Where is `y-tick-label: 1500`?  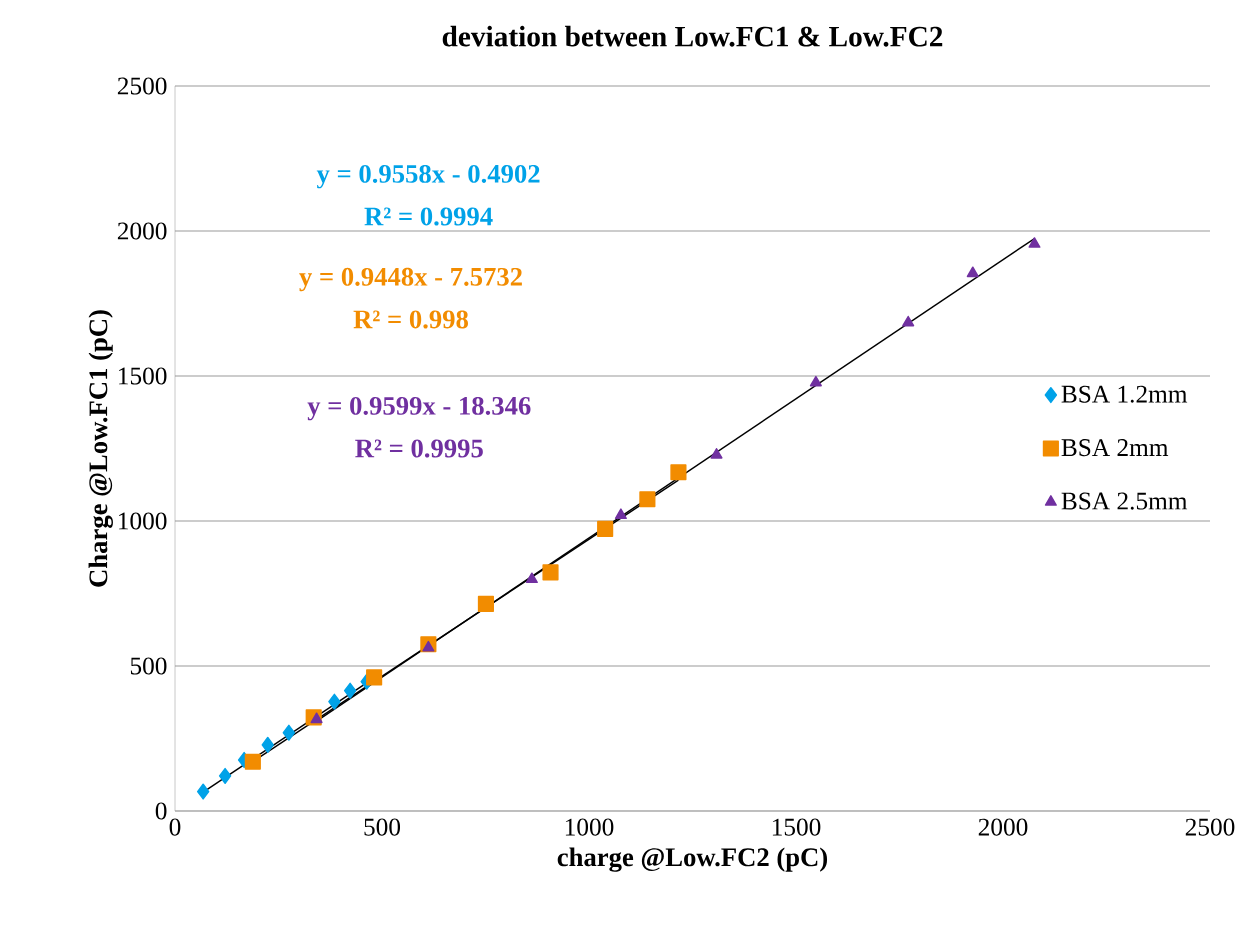
y-tick-label: 1500 is located at coordinates (143, 376).